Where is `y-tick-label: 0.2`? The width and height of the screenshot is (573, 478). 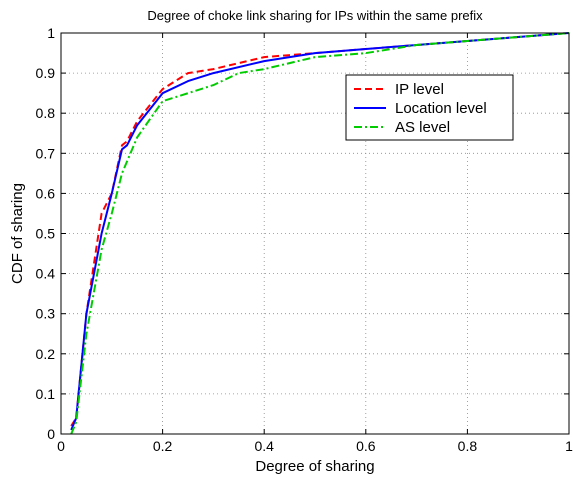
y-tick-label: 0.2 is located at coordinates (46, 354).